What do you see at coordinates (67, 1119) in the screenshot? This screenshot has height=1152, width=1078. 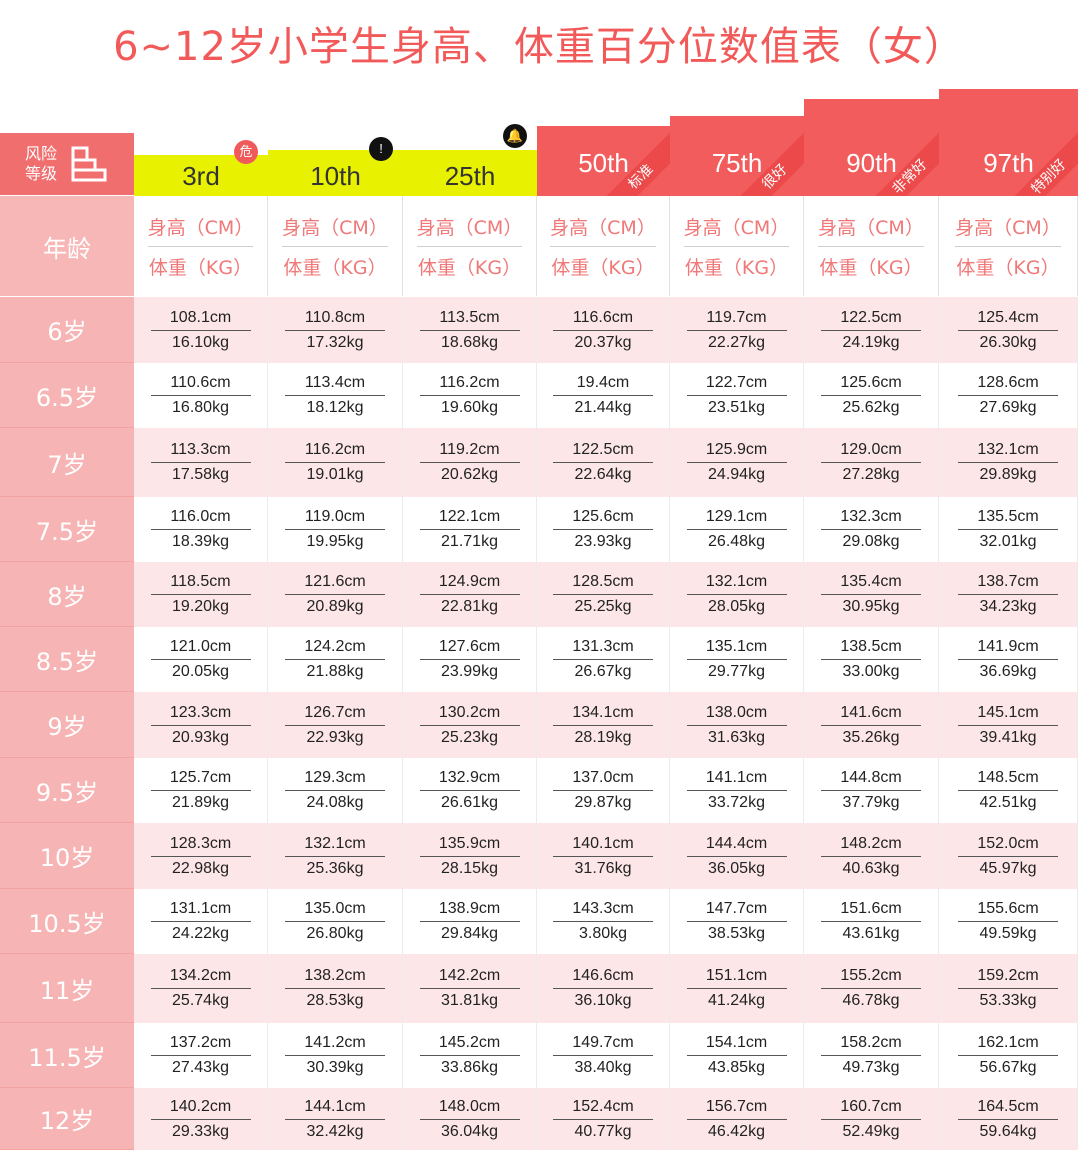 I see `age-label: 12岁` at bounding box center [67, 1119].